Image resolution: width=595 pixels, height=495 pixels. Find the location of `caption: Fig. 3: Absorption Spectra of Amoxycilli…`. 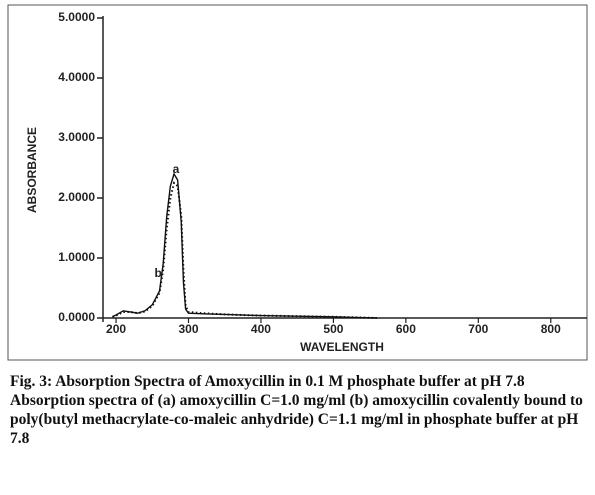

caption: Fig. 3: Absorption Spectra of Amoxycilli… is located at coordinates (299, 410).